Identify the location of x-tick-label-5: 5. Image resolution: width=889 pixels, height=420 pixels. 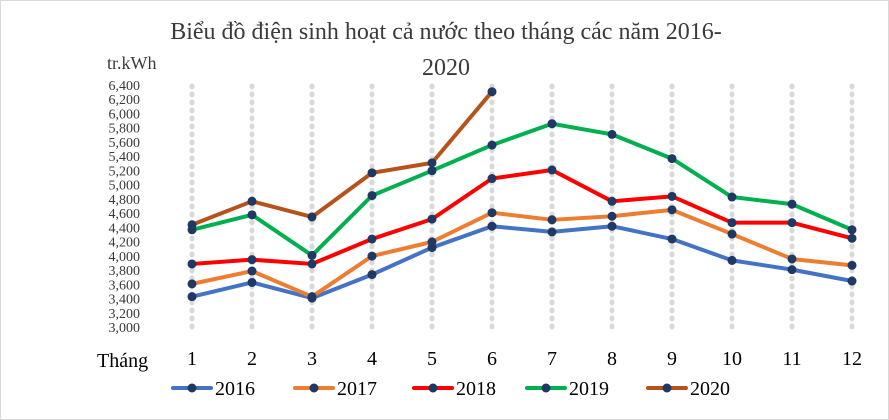
(432, 359).